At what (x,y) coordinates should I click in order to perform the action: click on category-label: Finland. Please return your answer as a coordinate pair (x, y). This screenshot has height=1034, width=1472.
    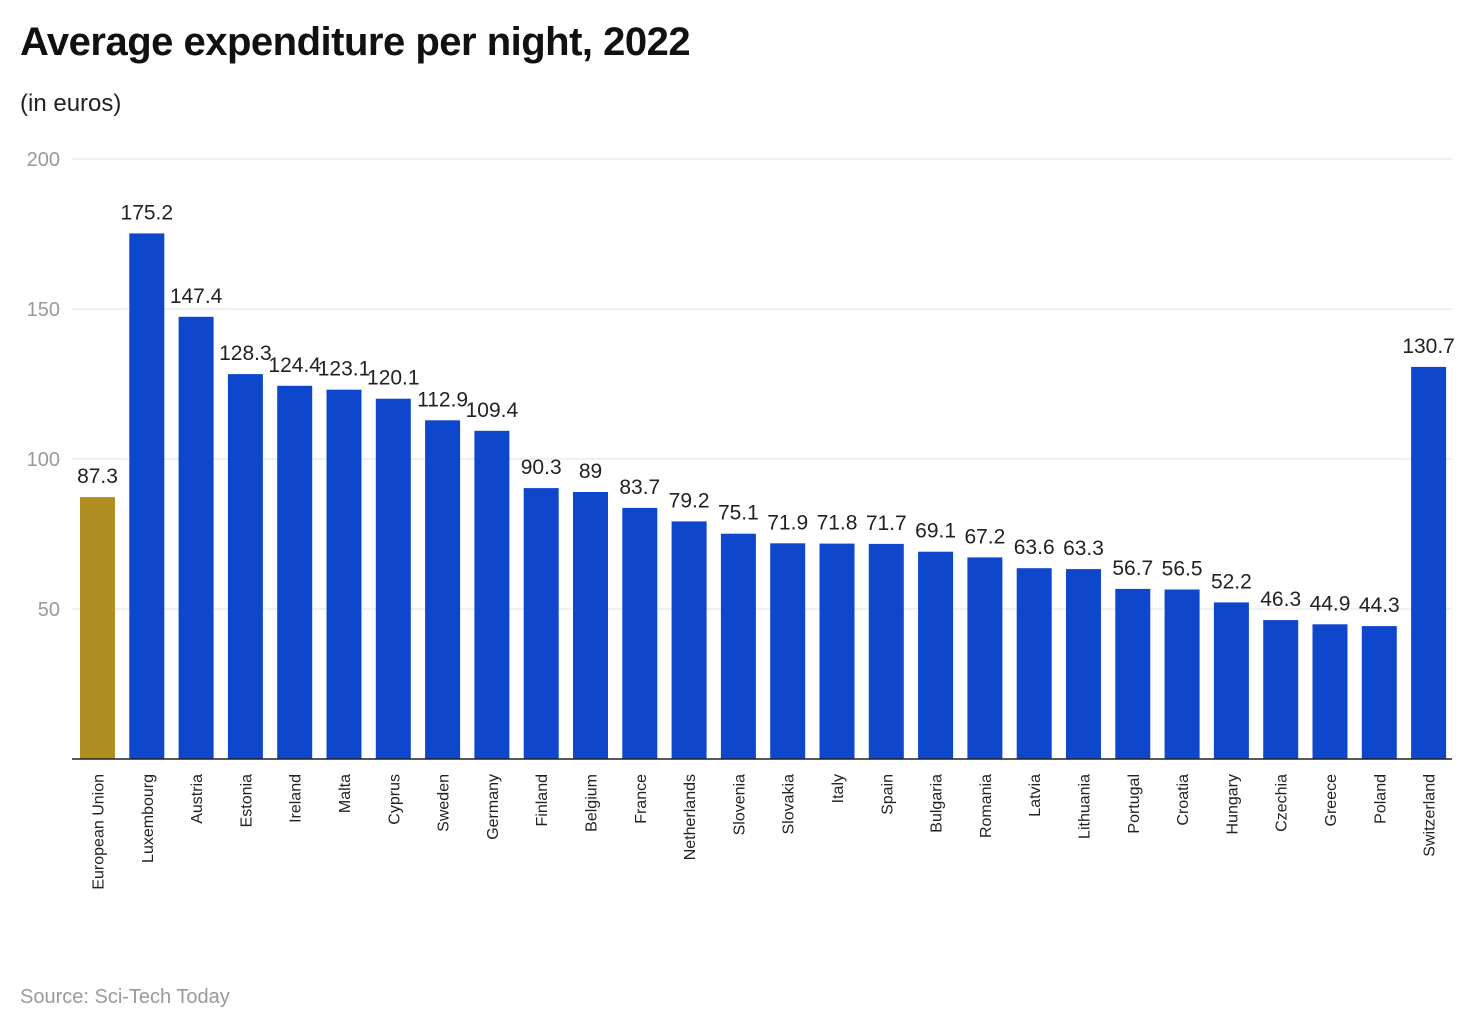
    Looking at the image, I should click on (542, 800).